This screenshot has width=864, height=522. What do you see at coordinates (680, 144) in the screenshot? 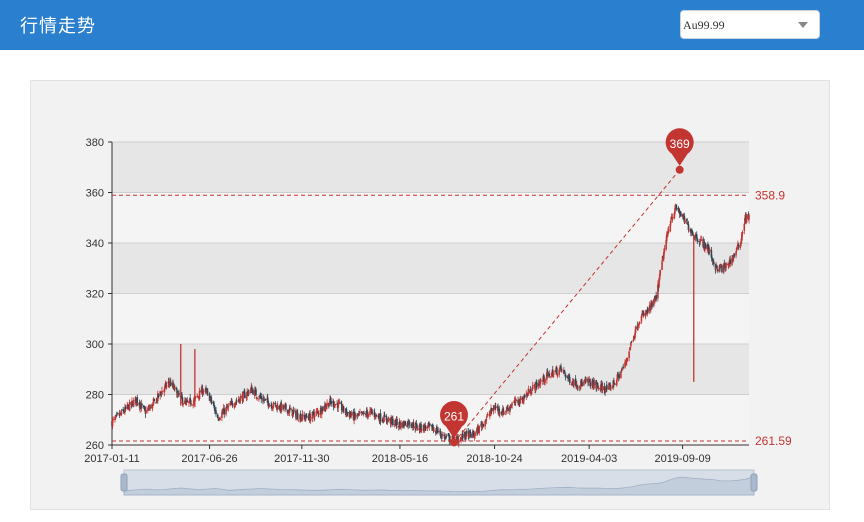
I see `mark-point-label: 369` at bounding box center [680, 144].